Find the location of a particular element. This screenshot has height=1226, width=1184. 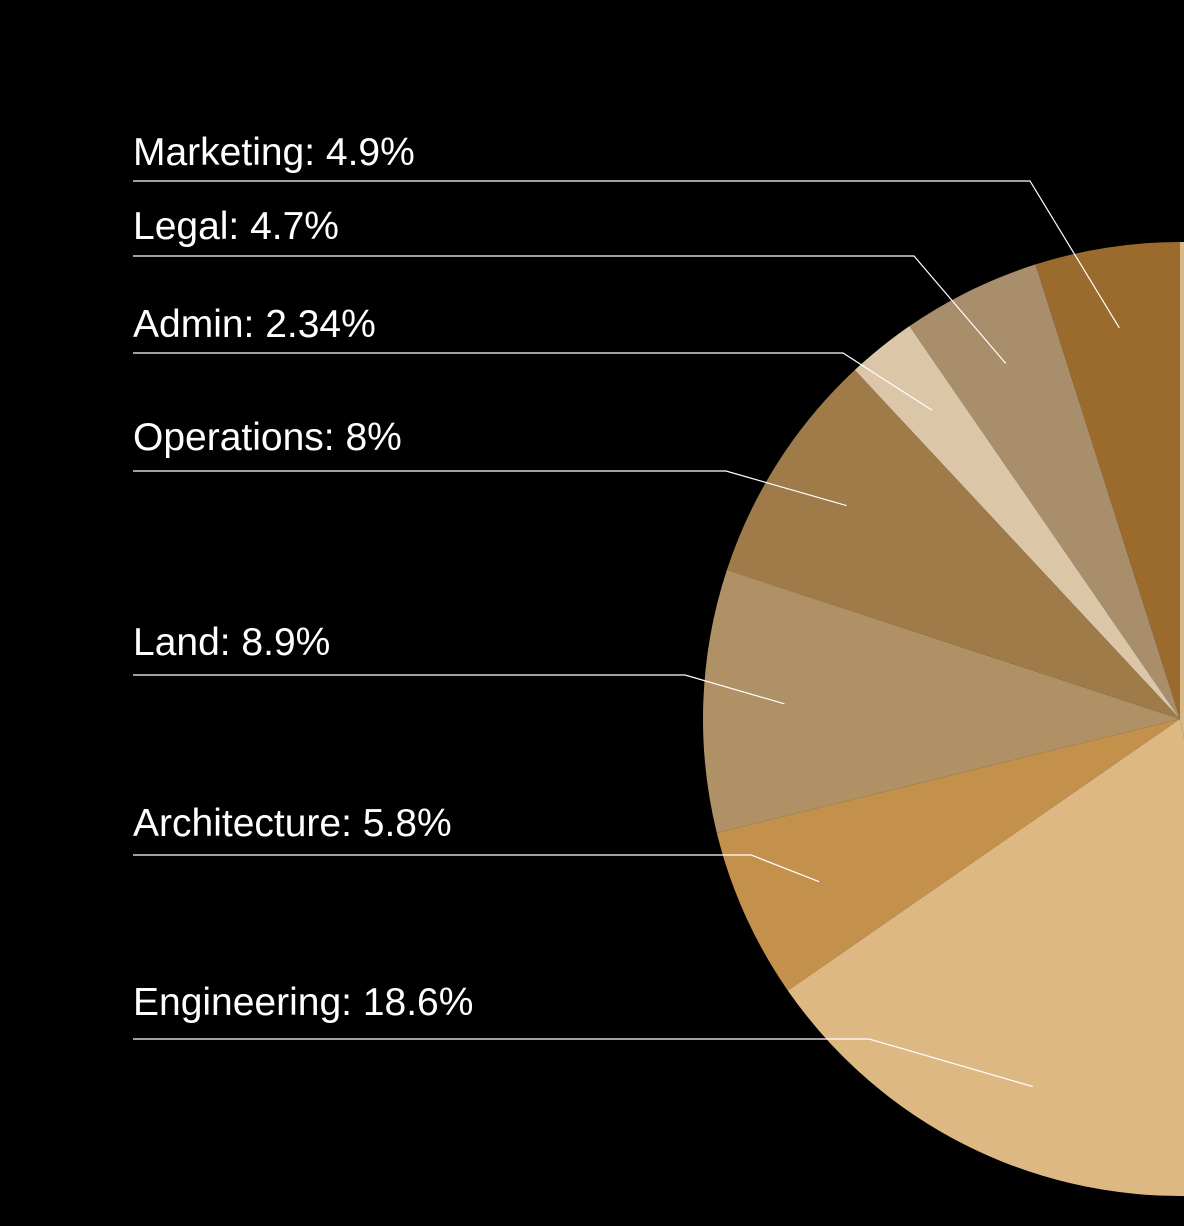

pie-slice-legal is located at coordinates (1044, 491).